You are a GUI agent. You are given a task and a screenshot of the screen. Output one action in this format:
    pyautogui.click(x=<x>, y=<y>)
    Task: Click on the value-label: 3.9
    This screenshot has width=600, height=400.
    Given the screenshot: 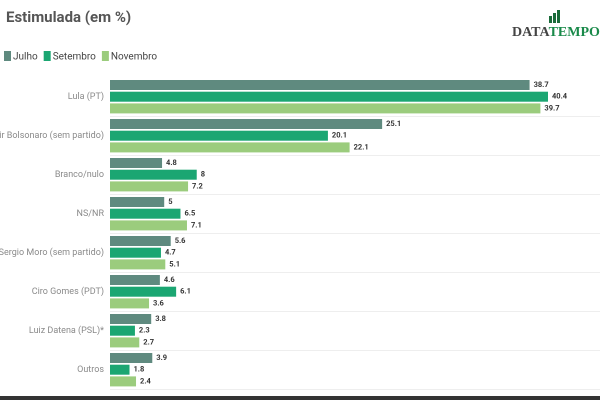 What is the action you would take?
    pyautogui.click(x=161, y=357)
    